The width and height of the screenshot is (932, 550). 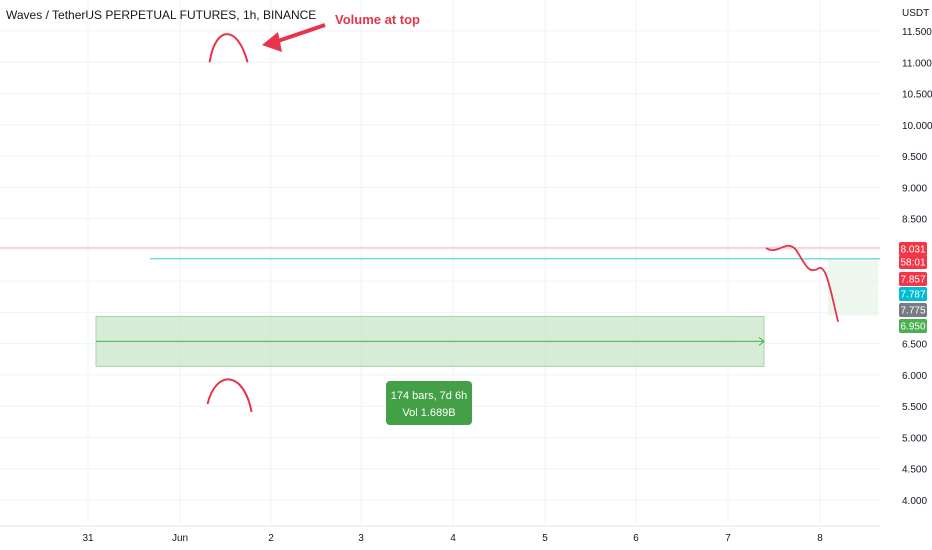 I want to click on measure-box-bg, so click(x=429, y=403).